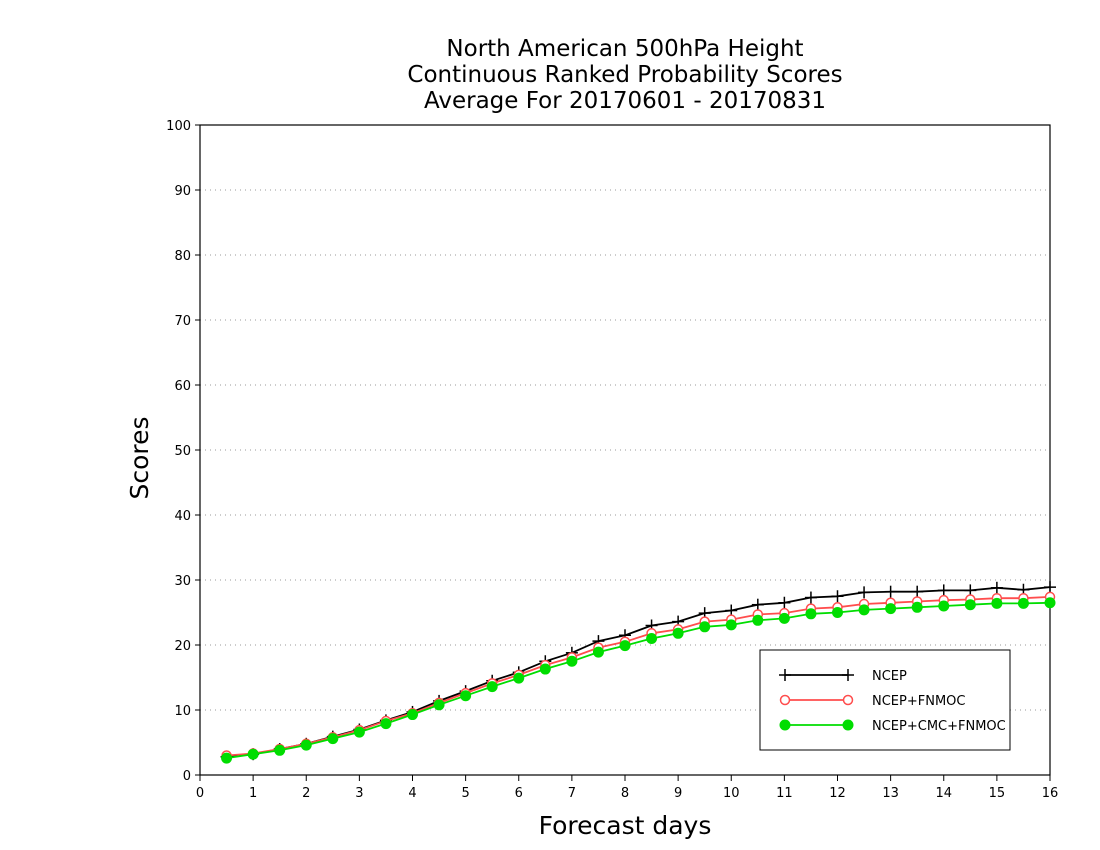 The height and width of the screenshot is (850, 1100). I want to click on x-axis-label: Forecast days, so click(625, 825).